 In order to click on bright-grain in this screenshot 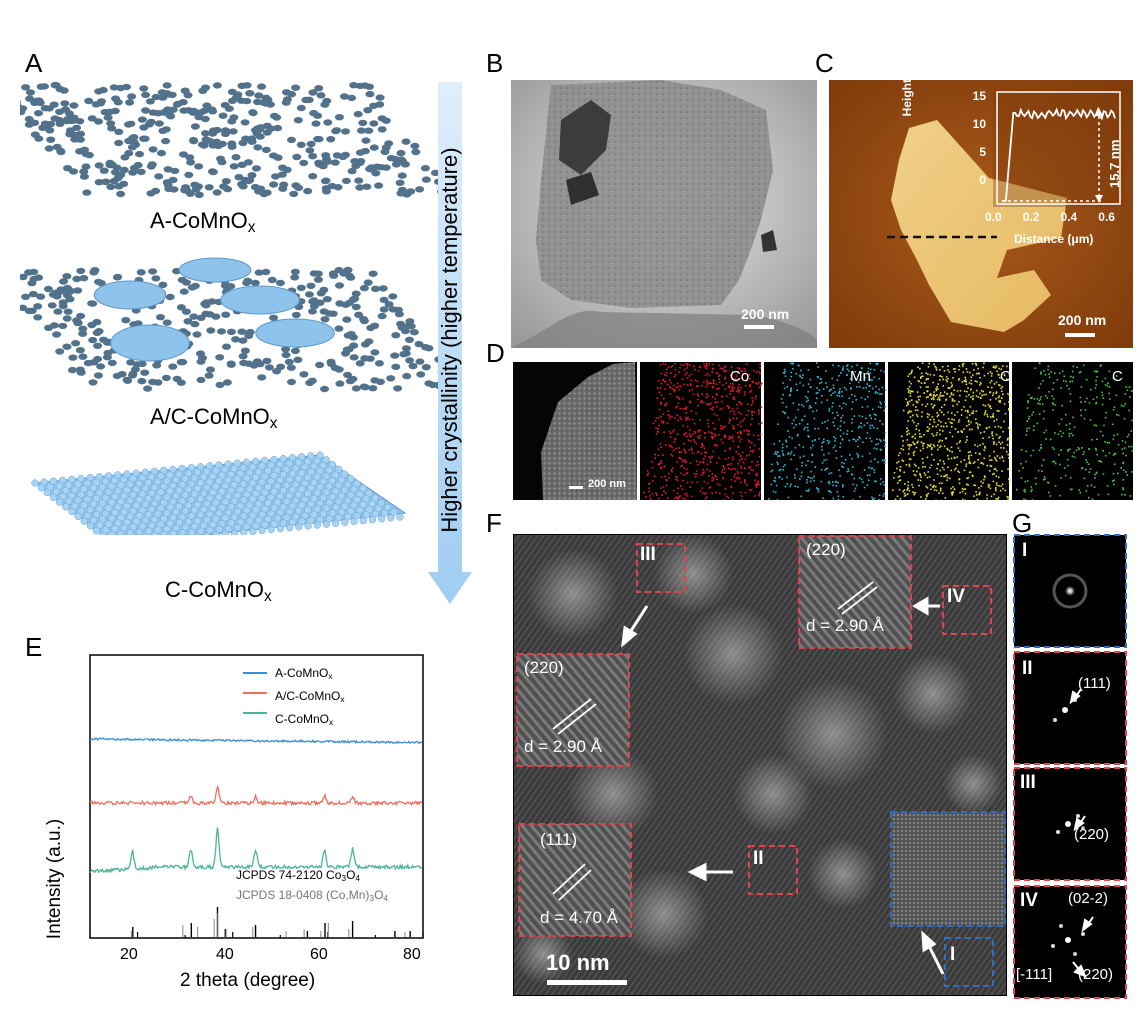, I will do `click(733, 654)`.